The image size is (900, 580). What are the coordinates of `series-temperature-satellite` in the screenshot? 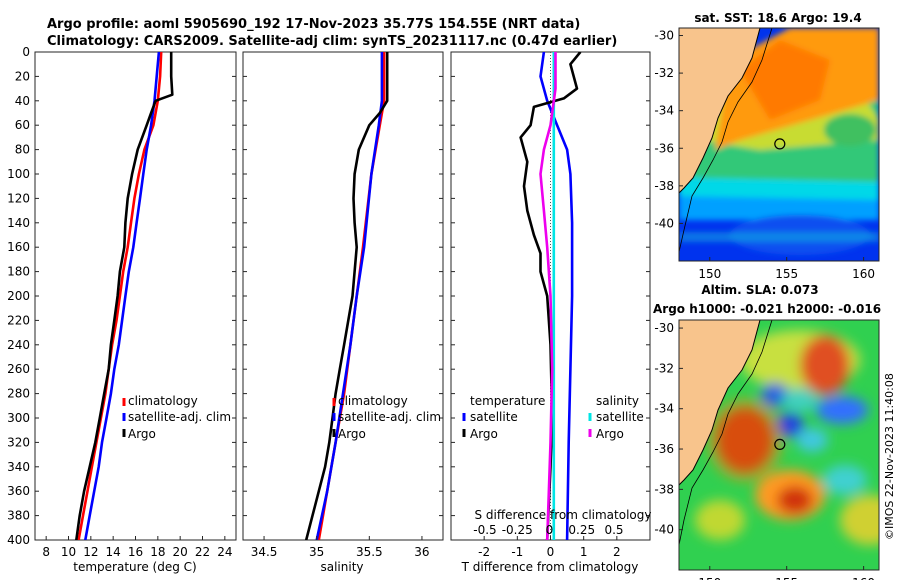 It's located at (556, 296).